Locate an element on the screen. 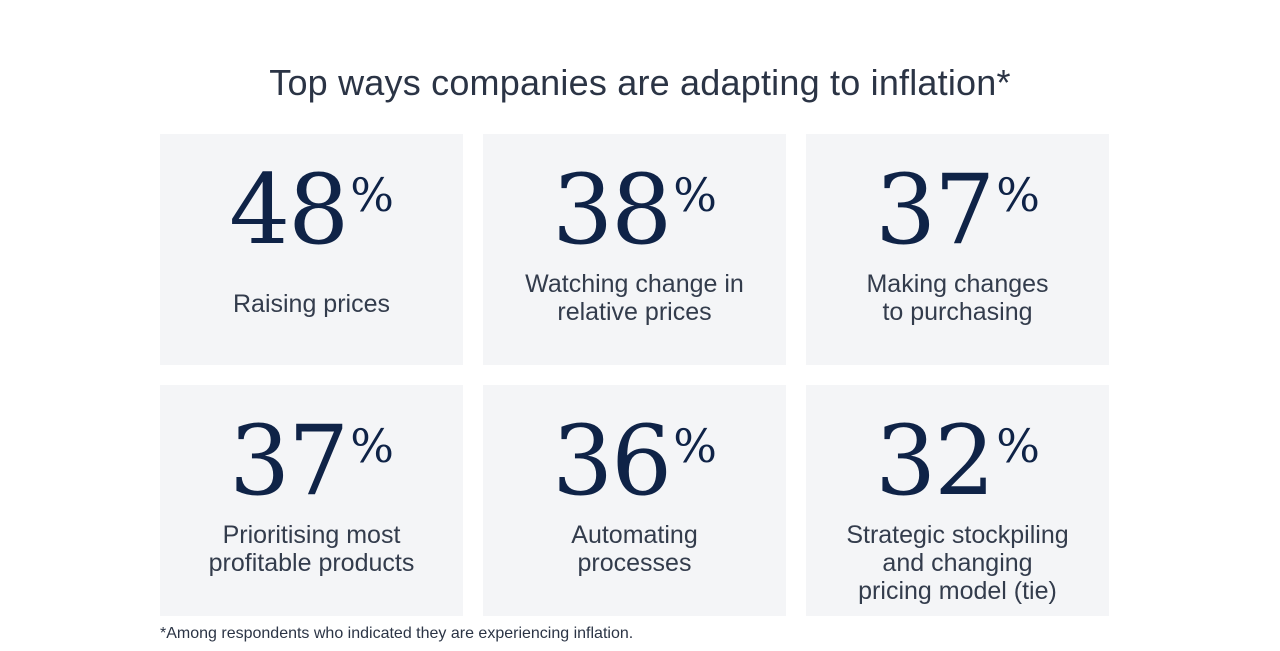  stat-label-line: to purchasing is located at coordinates (957, 312).